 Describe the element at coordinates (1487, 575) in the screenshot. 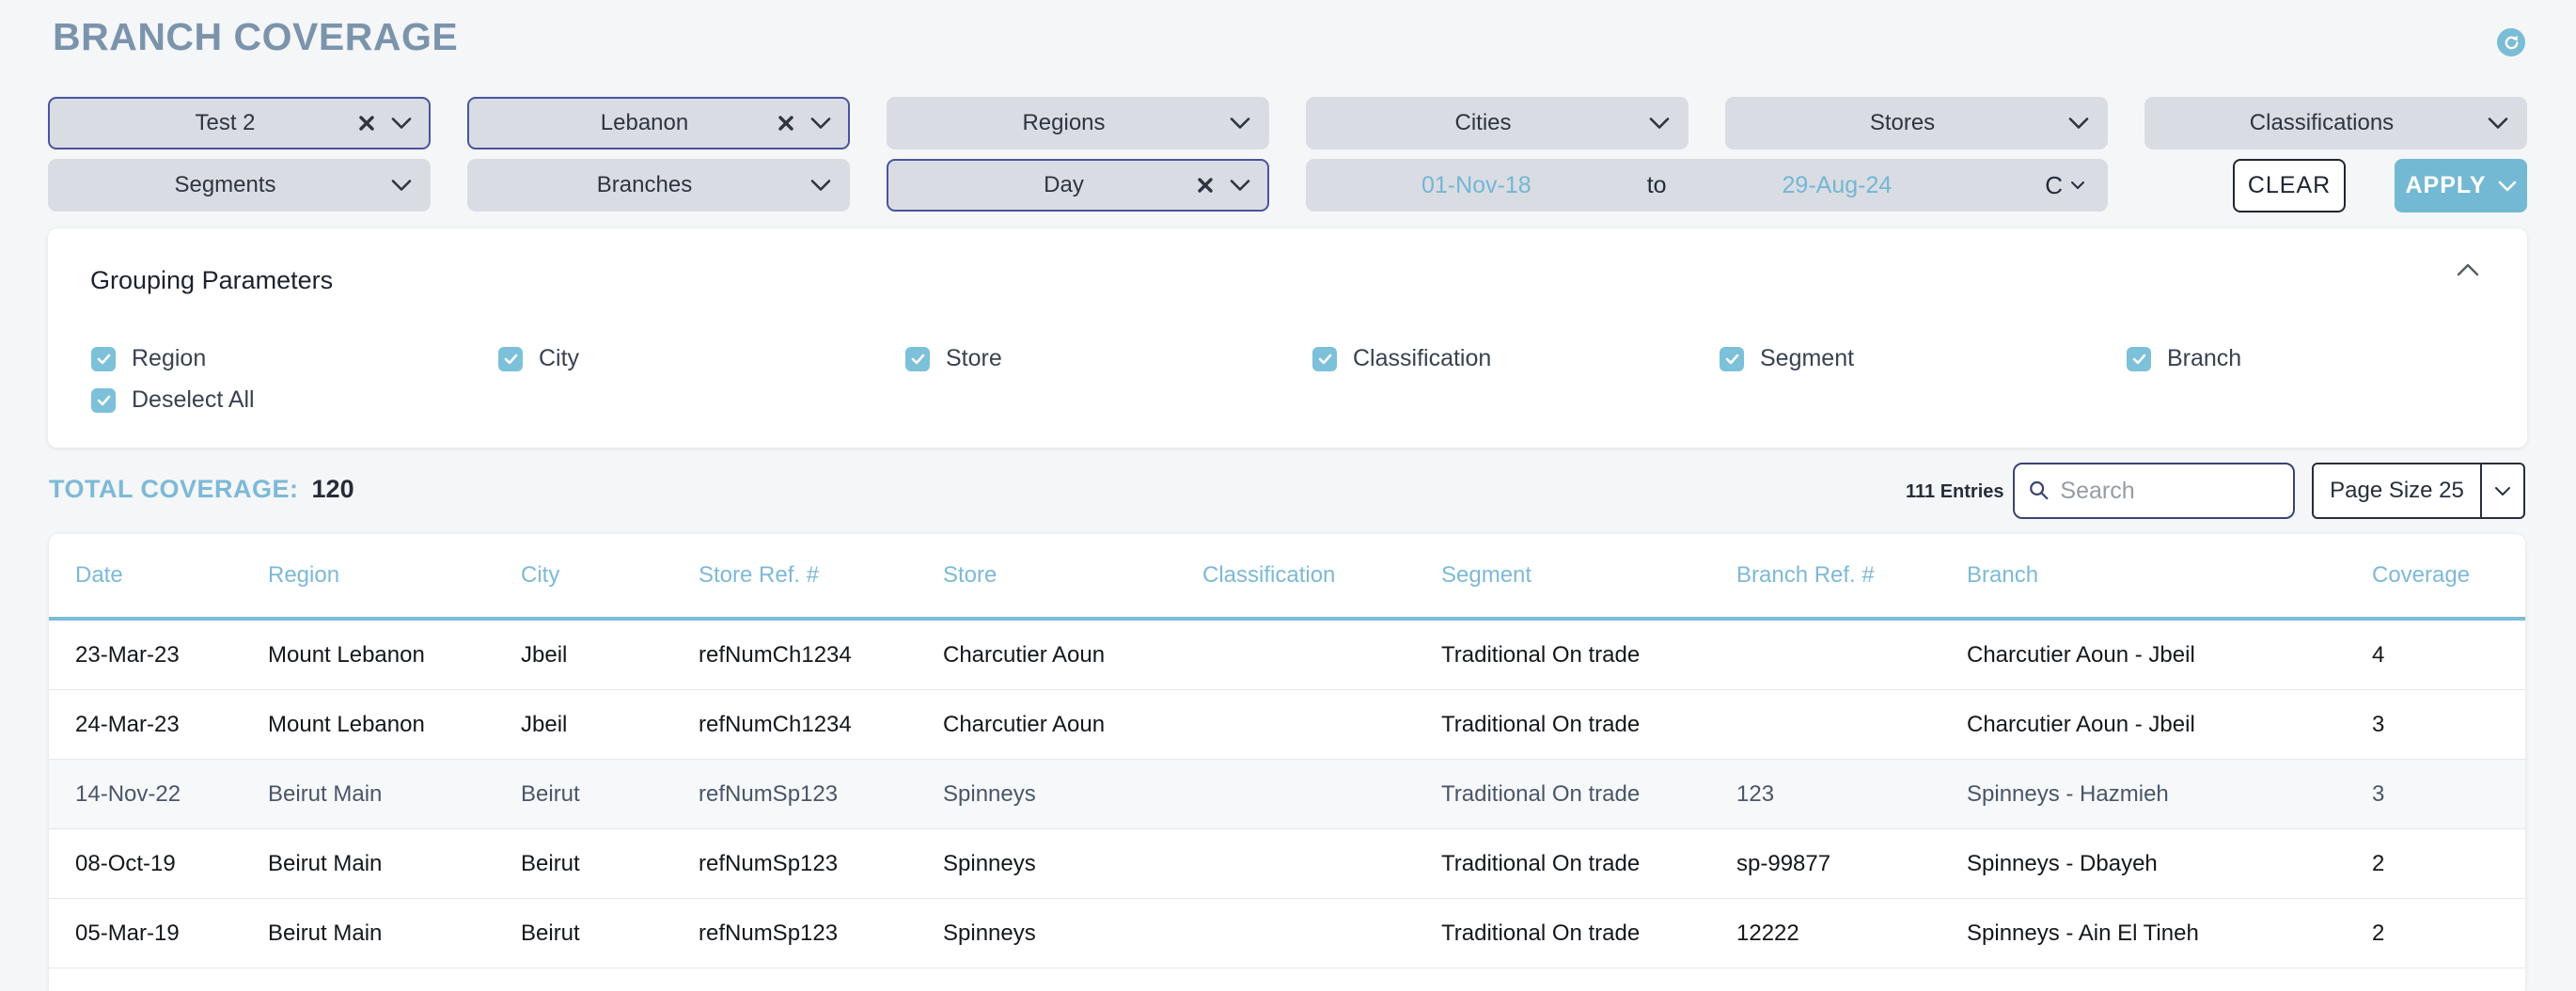

I see `col-header-segment: Segment` at that location.